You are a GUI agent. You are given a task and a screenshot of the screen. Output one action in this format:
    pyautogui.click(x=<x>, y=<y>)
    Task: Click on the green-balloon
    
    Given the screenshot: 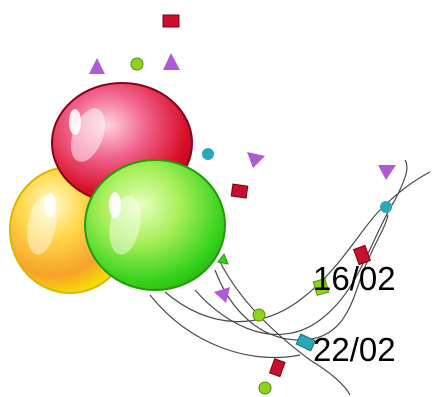 What is the action you would take?
    pyautogui.click(x=156, y=225)
    